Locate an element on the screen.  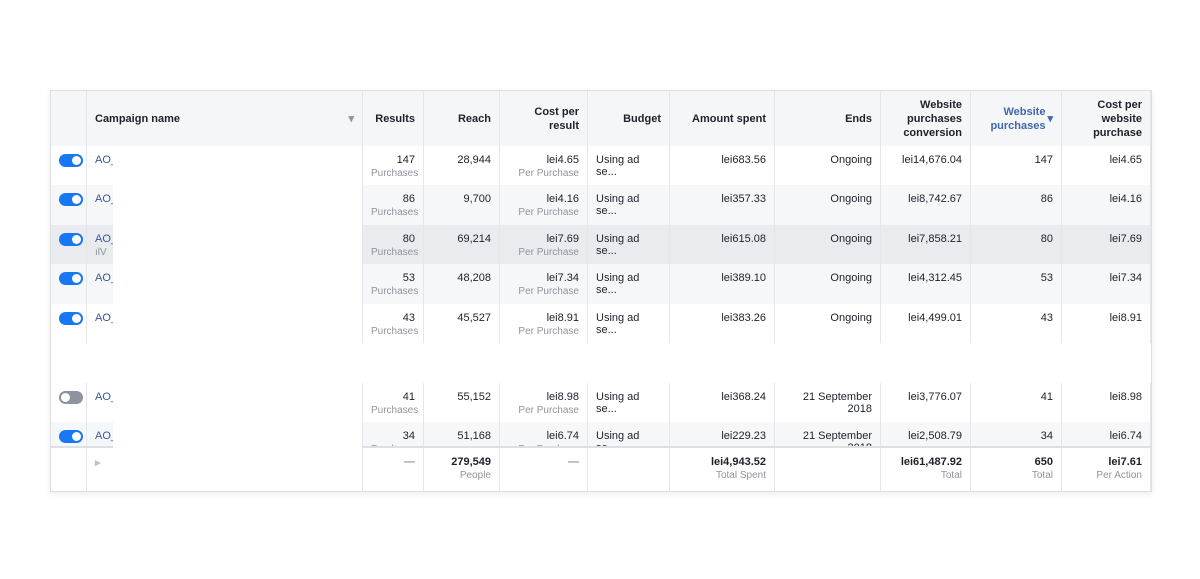
cell-wp: 86 is located at coordinates (1016, 205).